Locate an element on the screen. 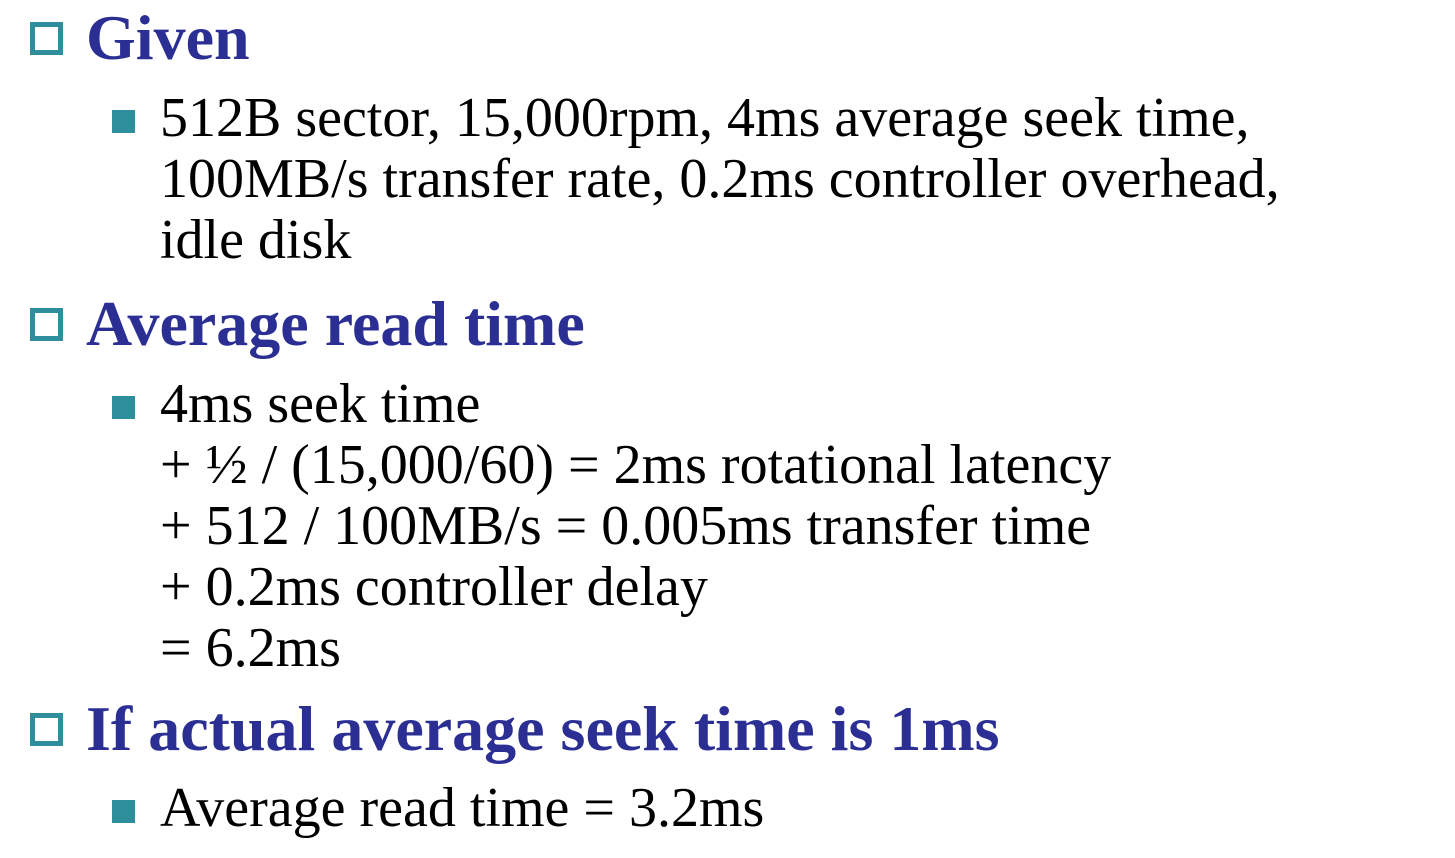 Image resolution: width=1455 pixels, height=858 pixels. text-line: + 0.2ms controller delay is located at coordinates (434, 587).